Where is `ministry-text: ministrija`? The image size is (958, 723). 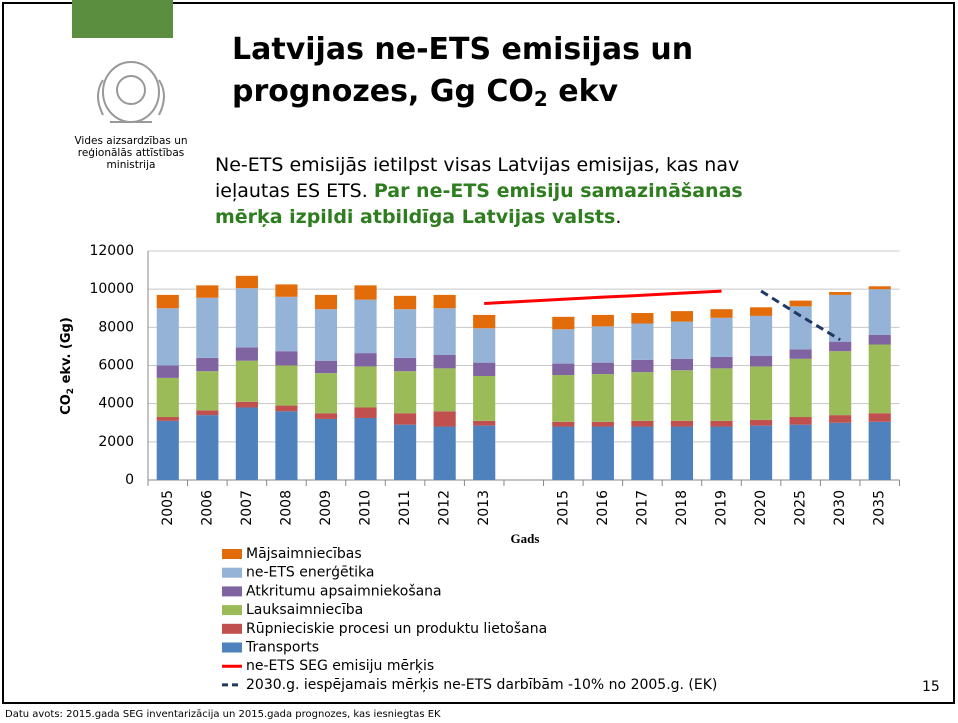
ministry-text: ministrija is located at coordinates (131, 165).